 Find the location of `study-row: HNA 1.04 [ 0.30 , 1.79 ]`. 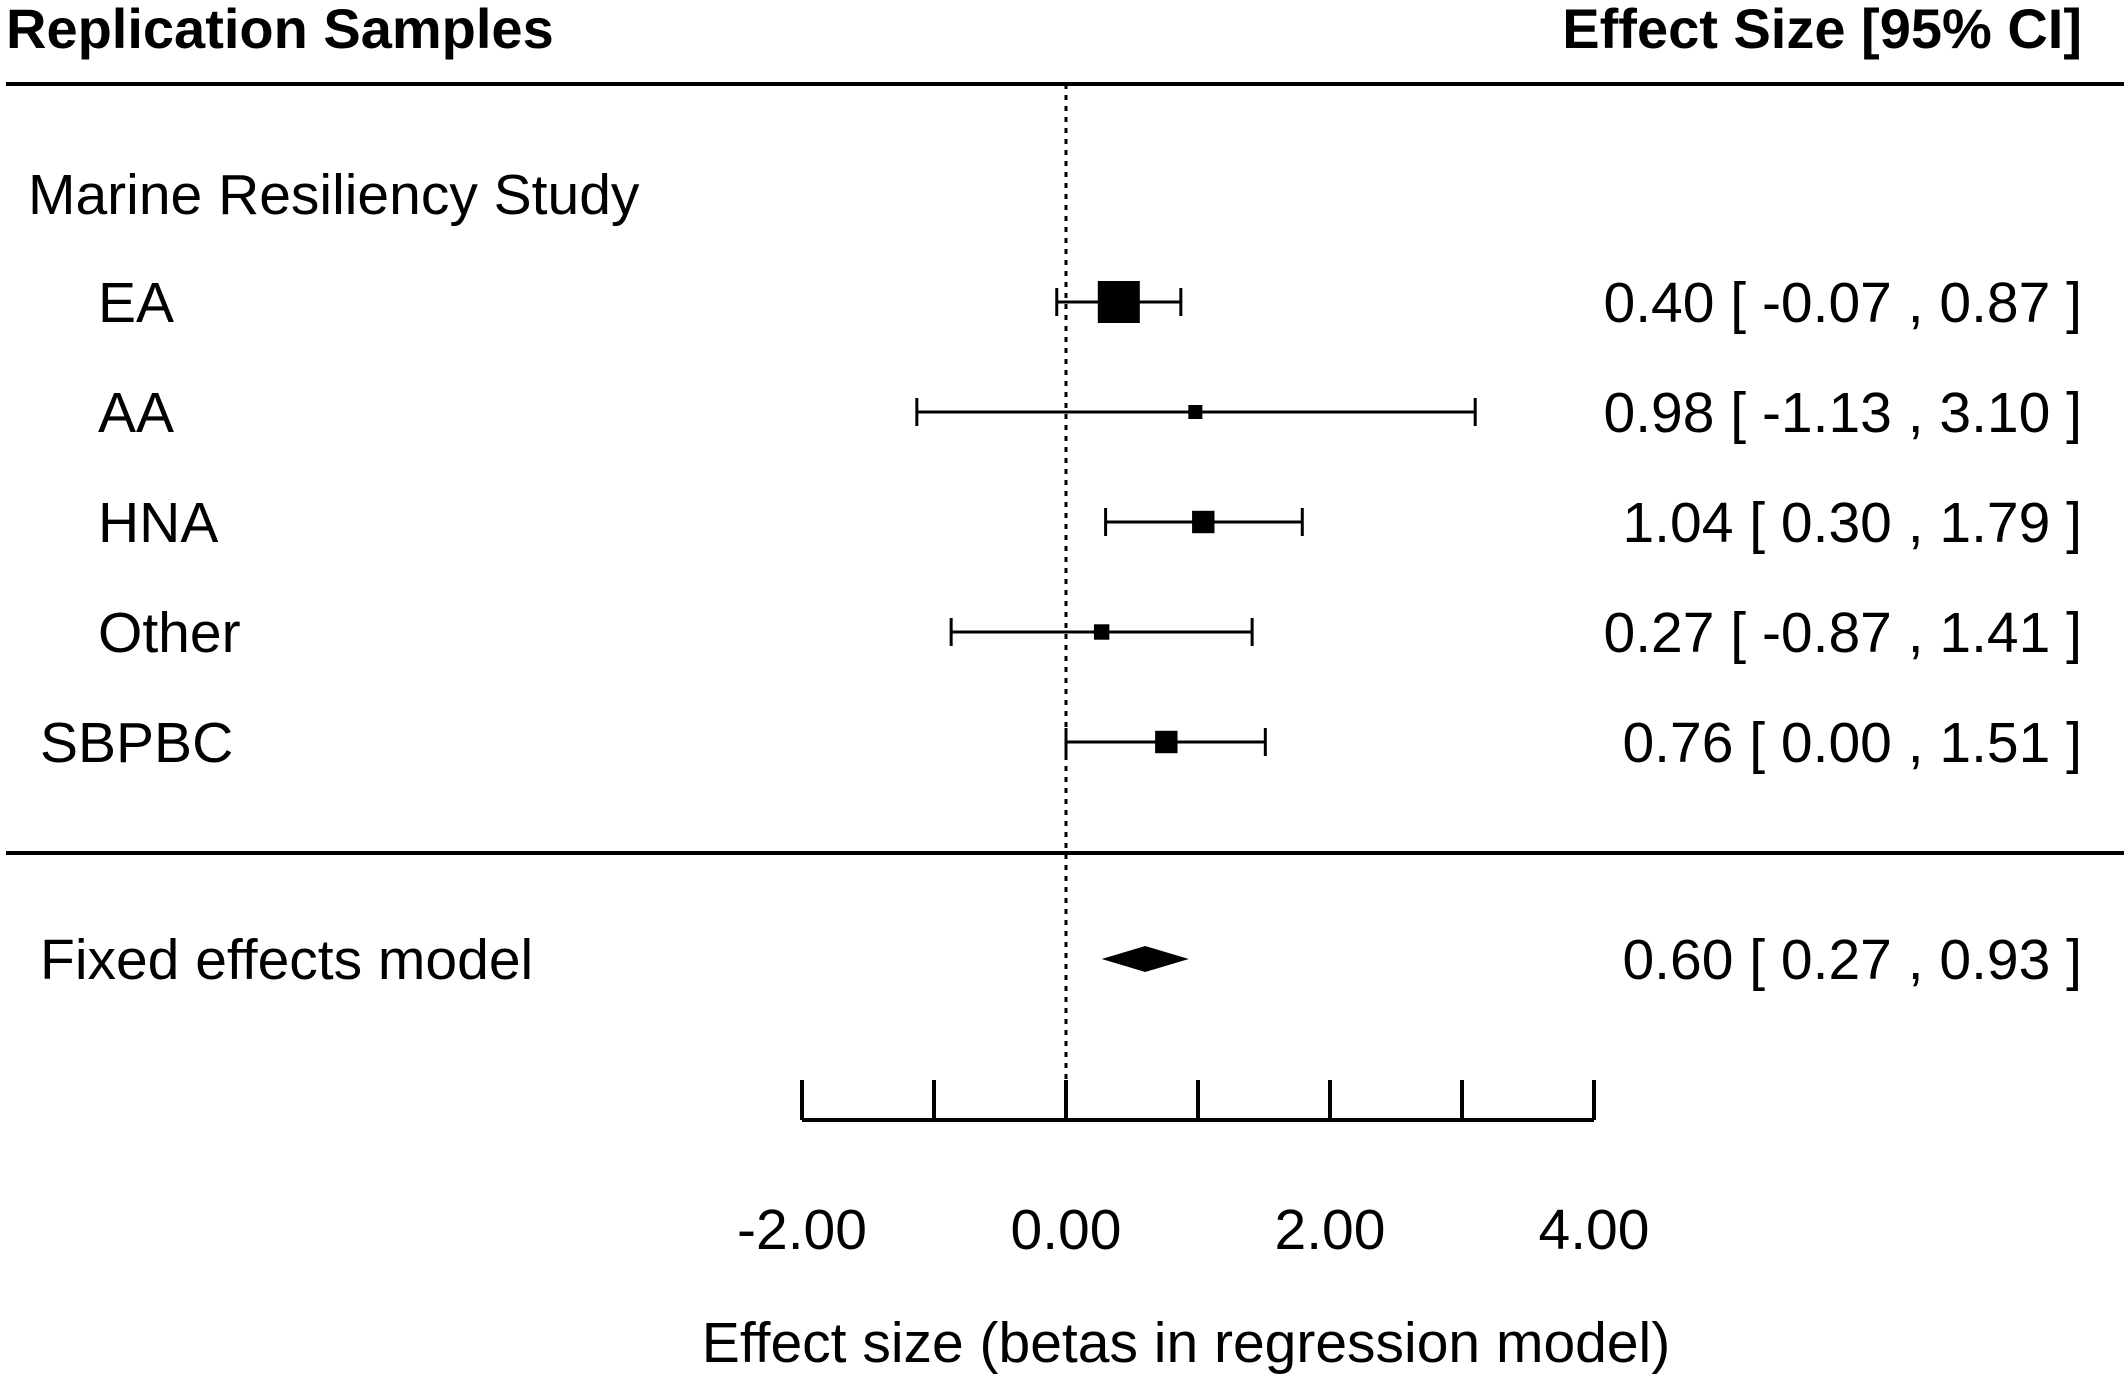

study-row: HNA 1.04 [ 0.30 , 1.79 ] is located at coordinates (1090, 523).